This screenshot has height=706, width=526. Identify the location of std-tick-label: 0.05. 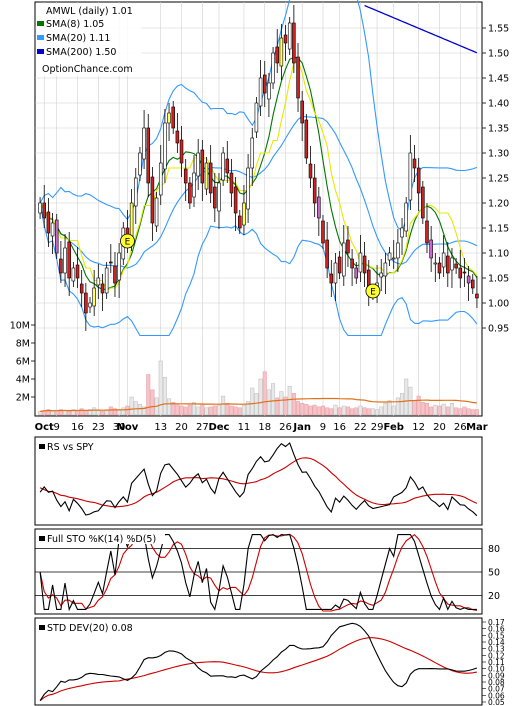
(496, 702).